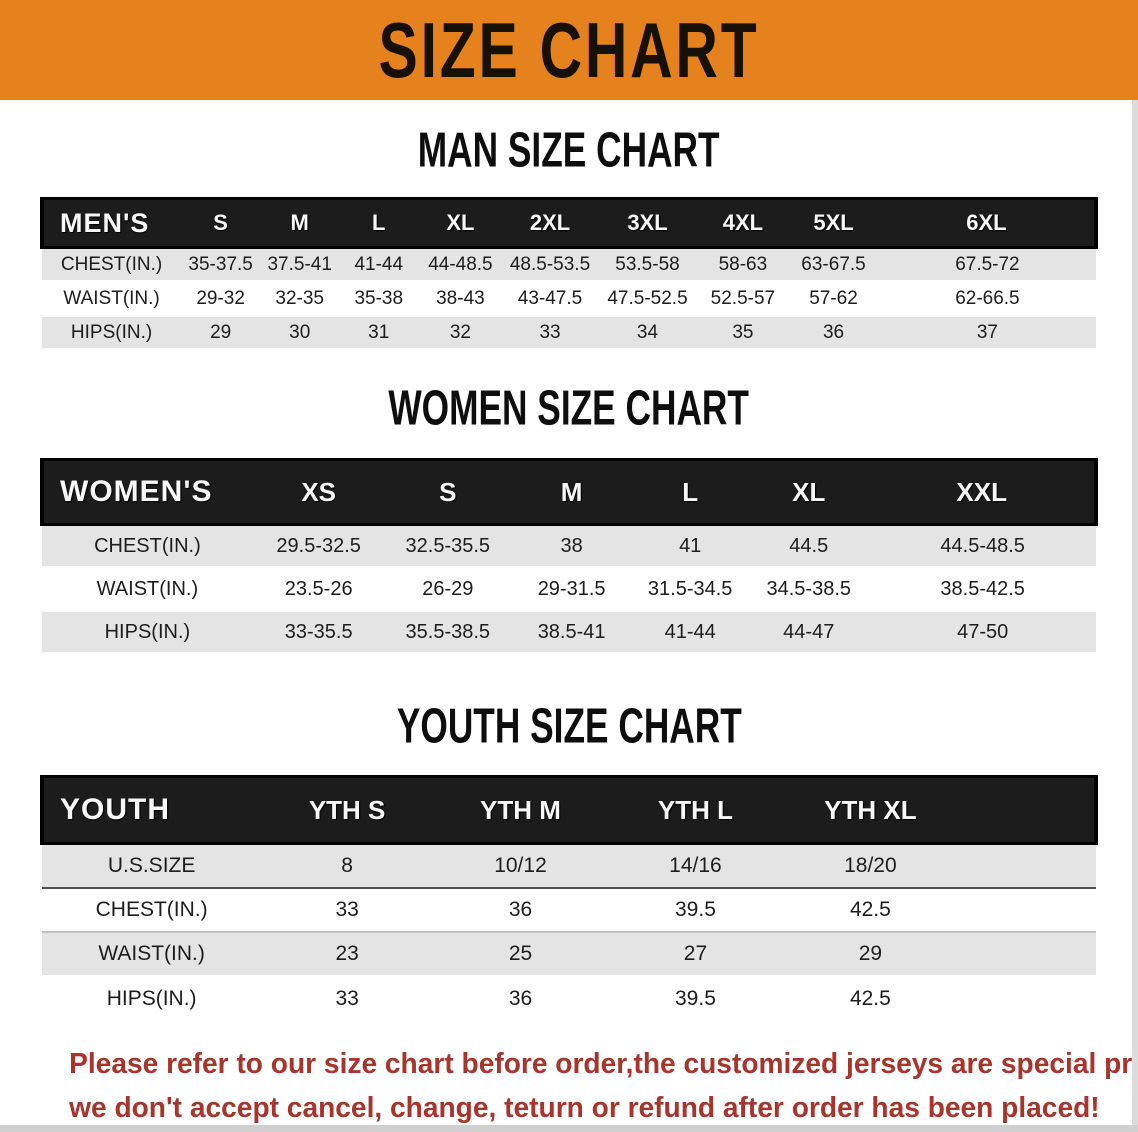 The image size is (1138, 1132). I want to click on women-cell-0-0: 29.5-32.5, so click(318, 545).